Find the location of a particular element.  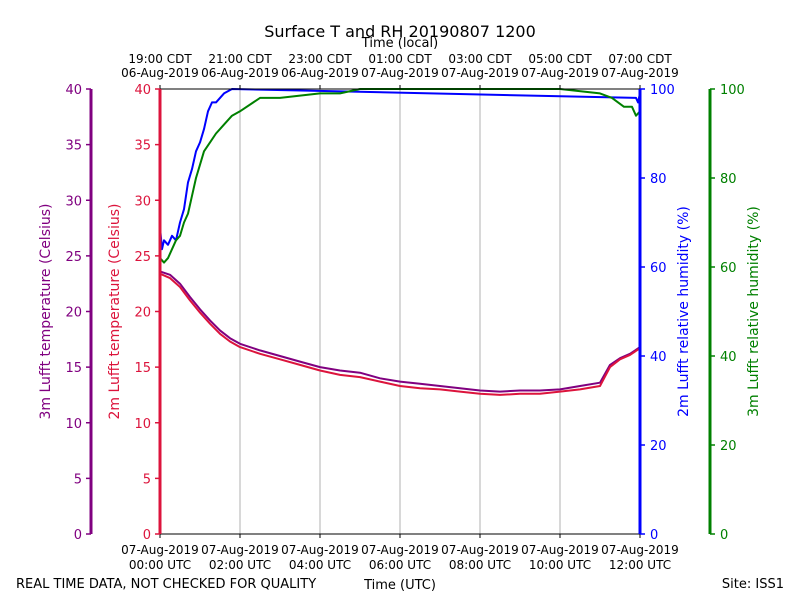

quality-notice: REAL TIME DATA, NOT CHECKED FOR QUALITY is located at coordinates (166, 584).